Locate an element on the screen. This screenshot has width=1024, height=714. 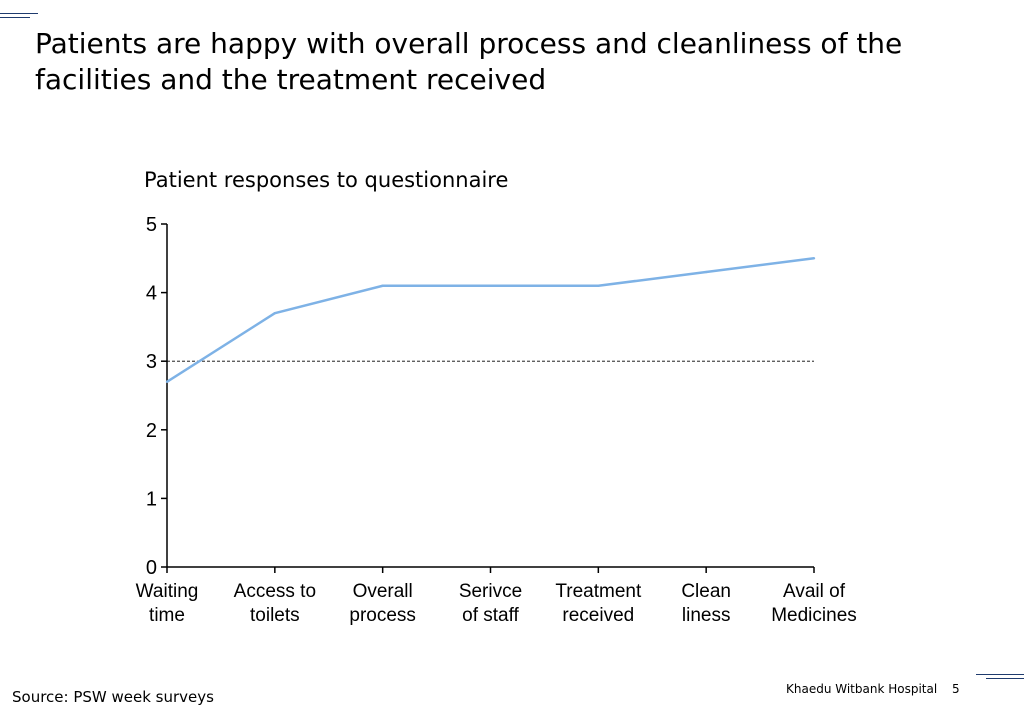
y-tick-label: 2 is located at coordinates (151, 431).